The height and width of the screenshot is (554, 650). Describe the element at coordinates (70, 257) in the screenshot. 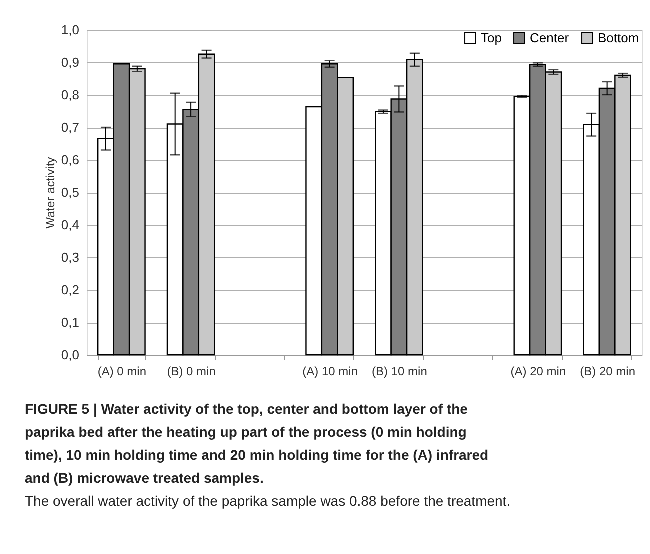

I see `y-tick-label: 0,3` at that location.